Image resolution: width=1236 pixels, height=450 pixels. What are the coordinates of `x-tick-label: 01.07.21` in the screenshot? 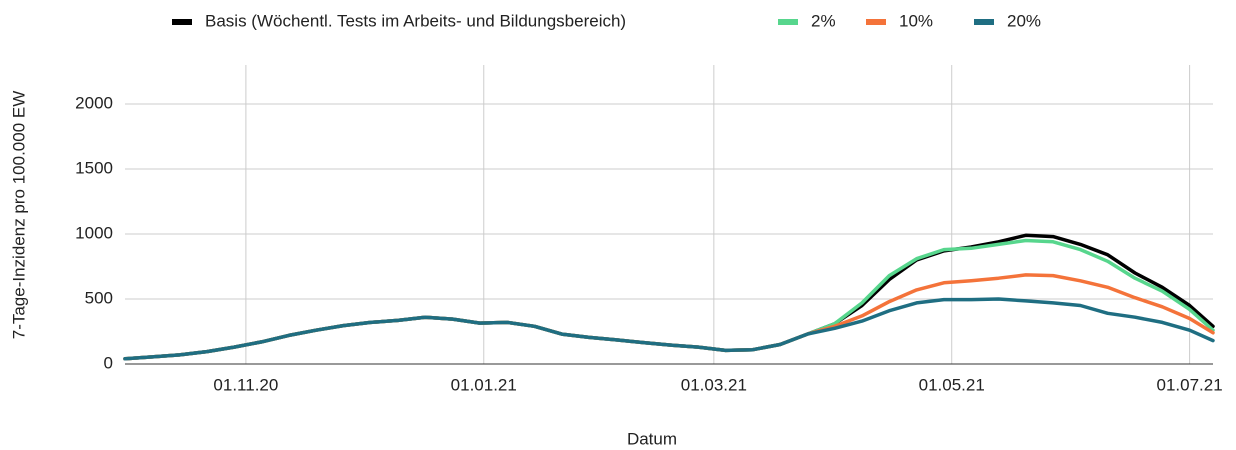 It's located at (1190, 384).